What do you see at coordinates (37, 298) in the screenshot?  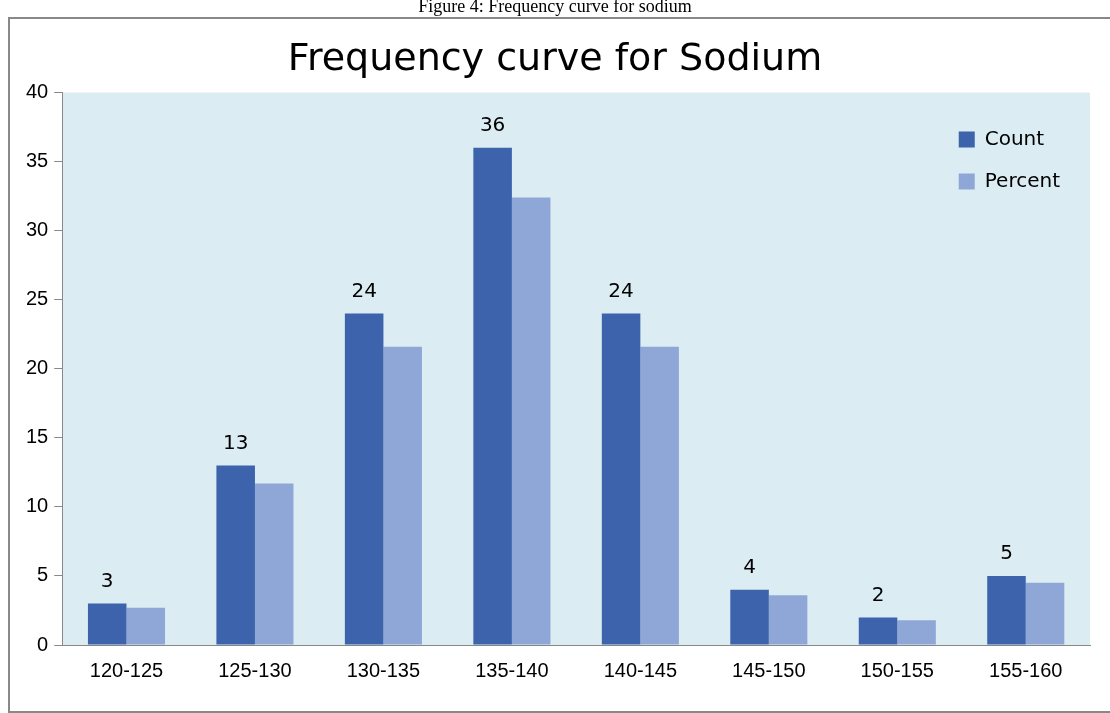 I see `y-tick-label: 25` at bounding box center [37, 298].